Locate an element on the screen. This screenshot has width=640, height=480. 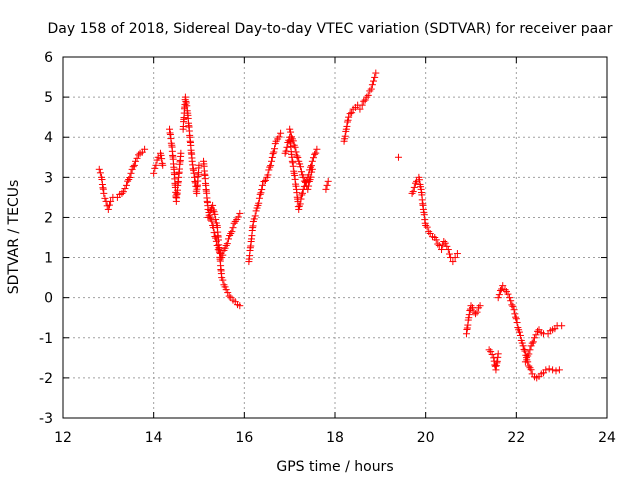
y-tick-label: 0 is located at coordinates (48, 299).